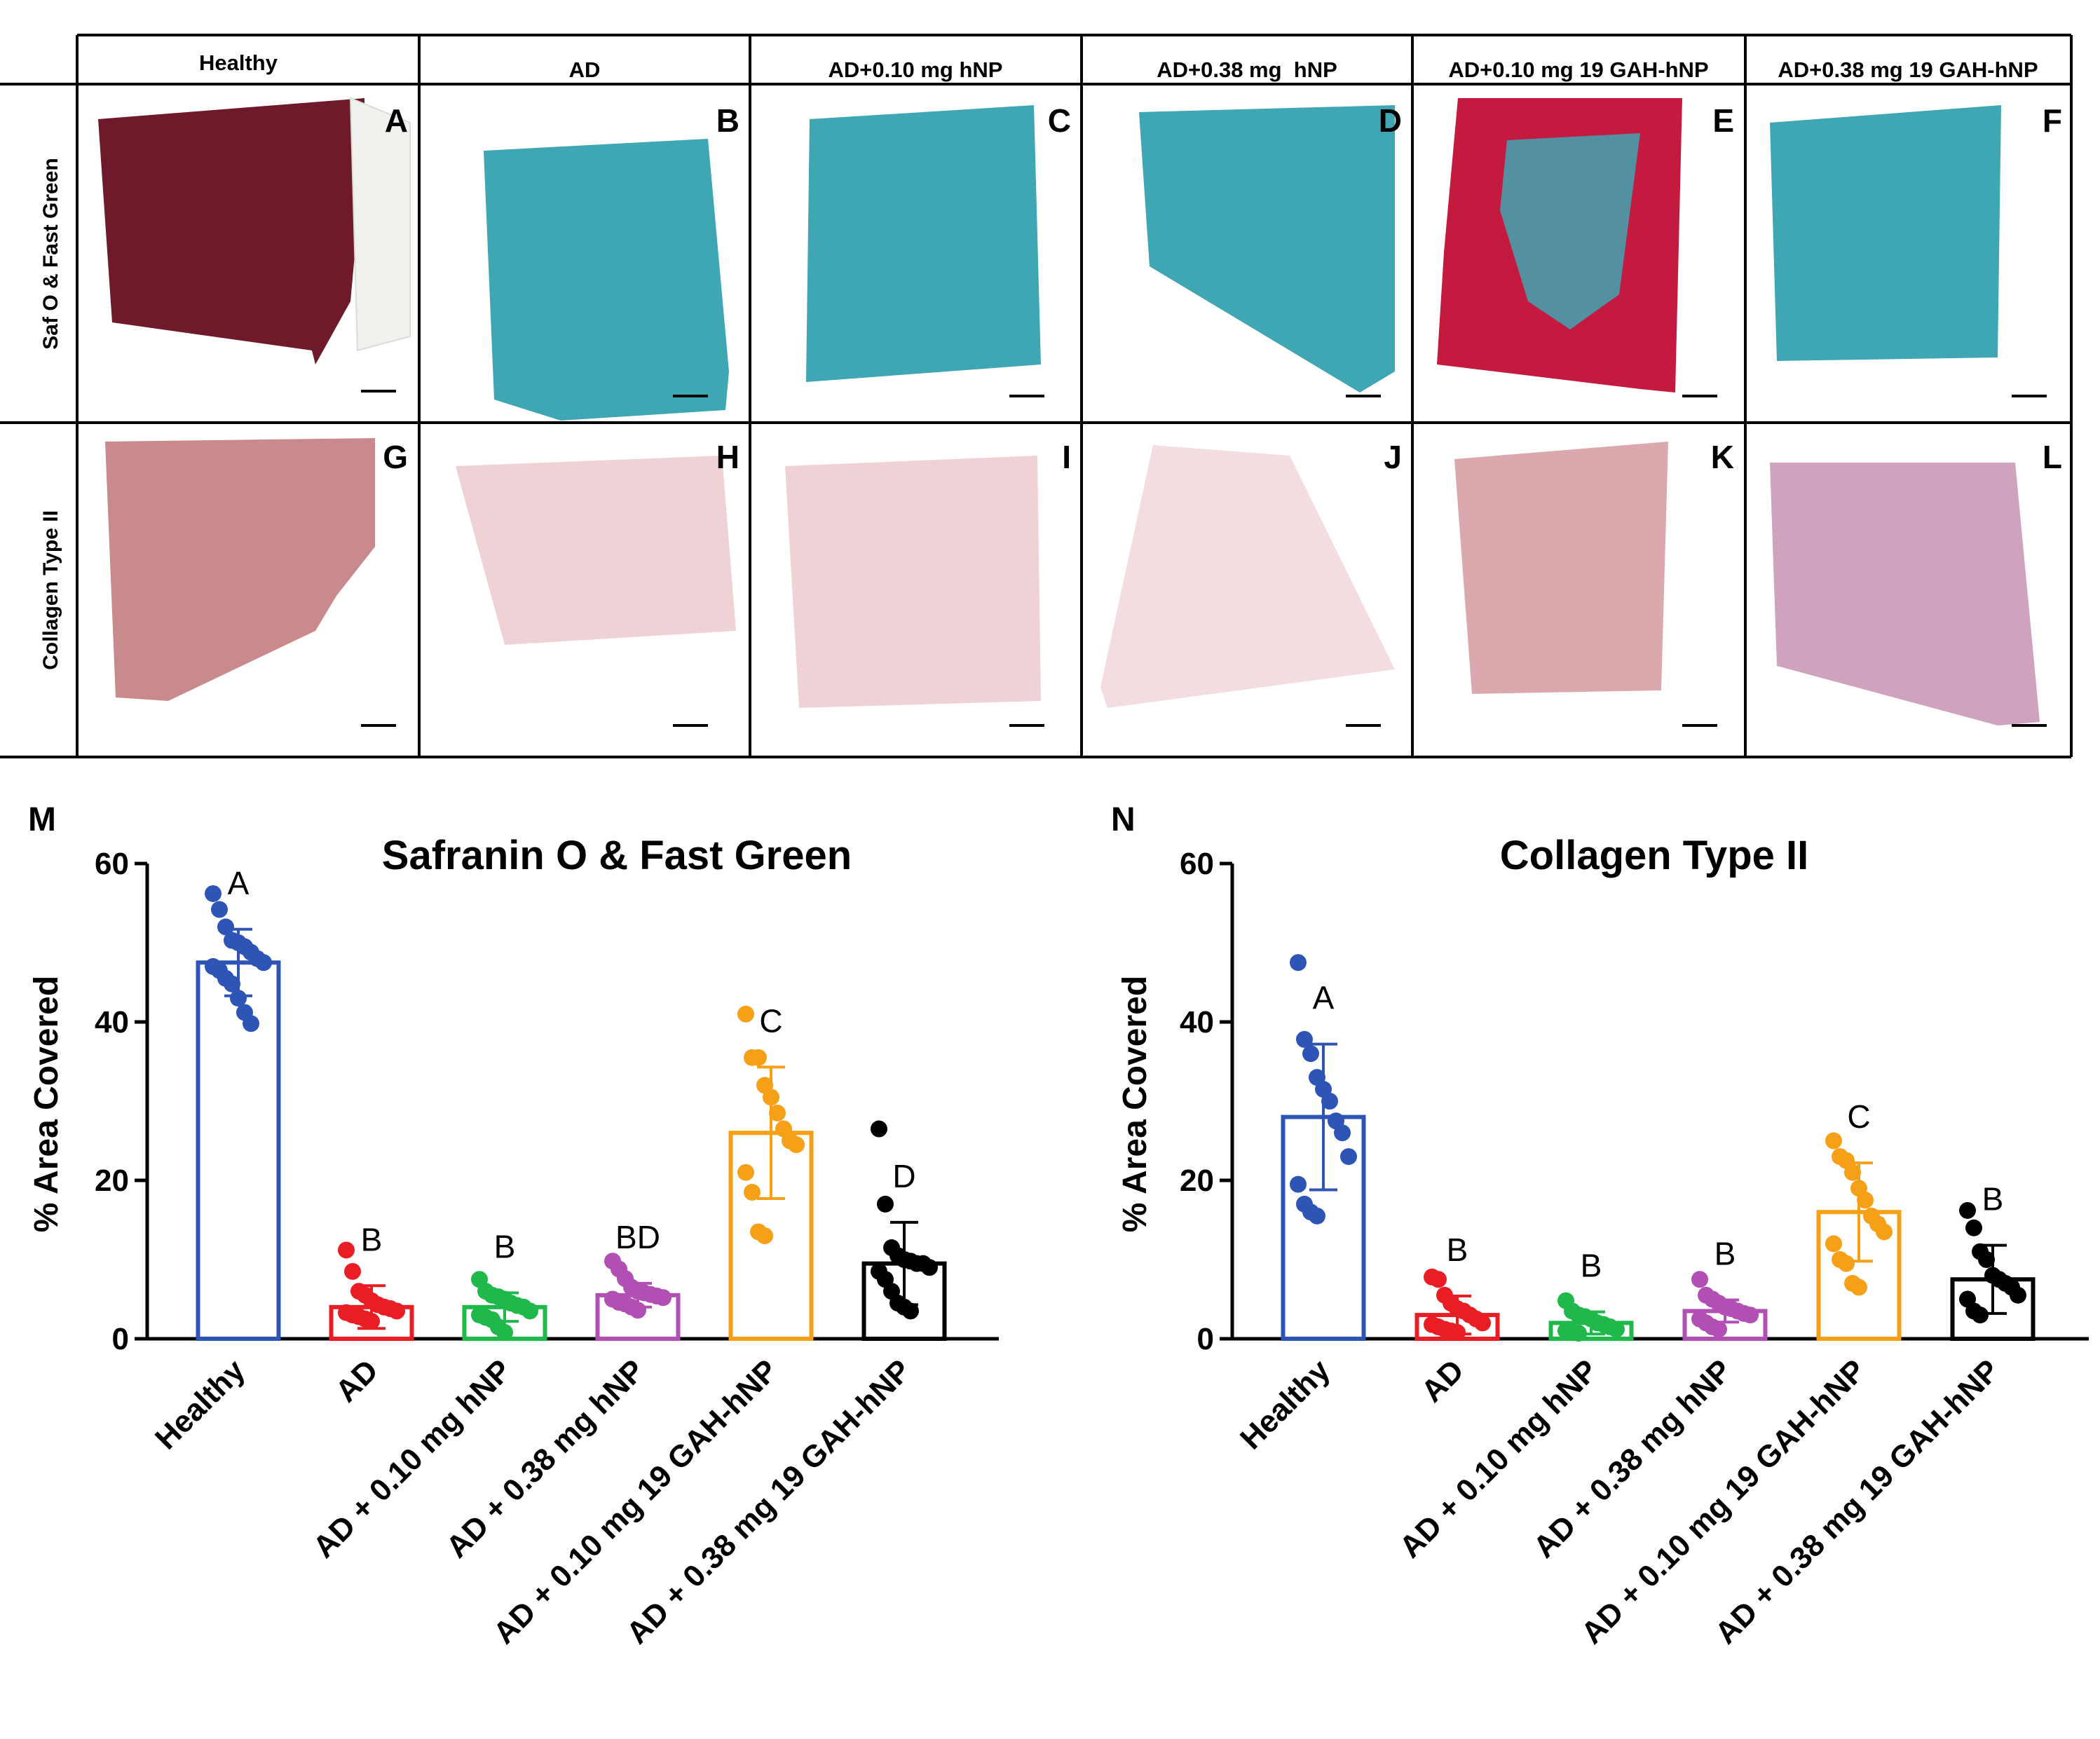  Describe the element at coordinates (1267, 249) in the screenshot. I see `section-d-hnp038-safo` at that location.